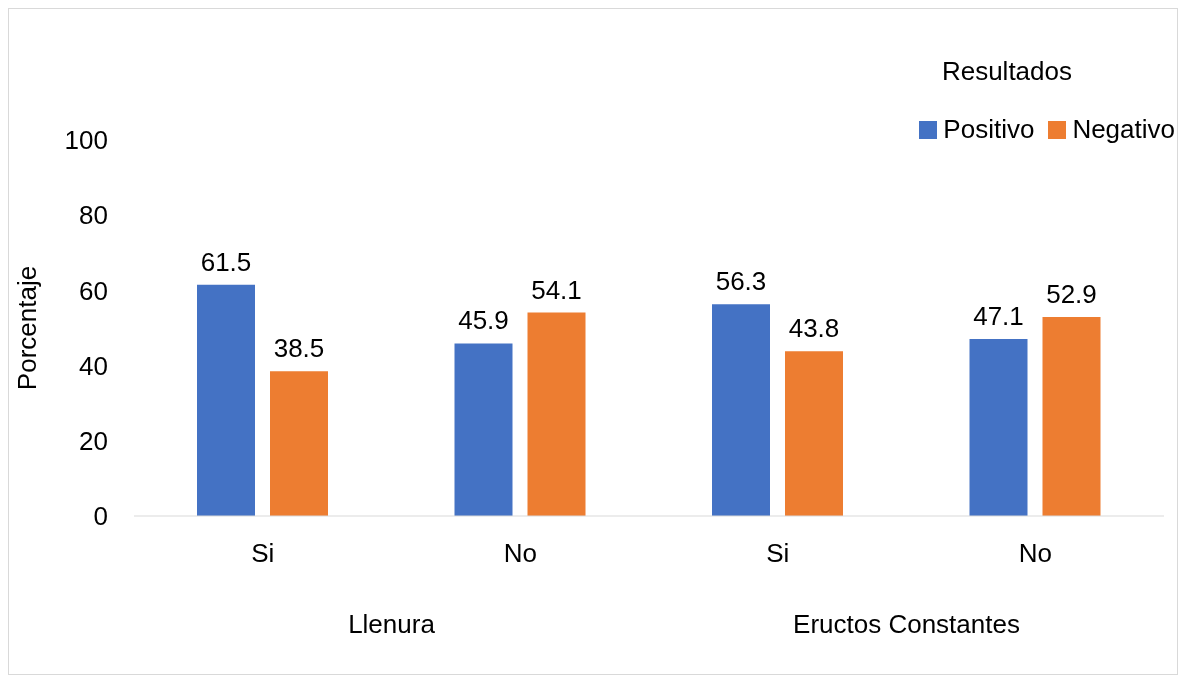 The image size is (1186, 683). What do you see at coordinates (93, 365) in the screenshot?
I see `y-tick-label: 40` at bounding box center [93, 365].